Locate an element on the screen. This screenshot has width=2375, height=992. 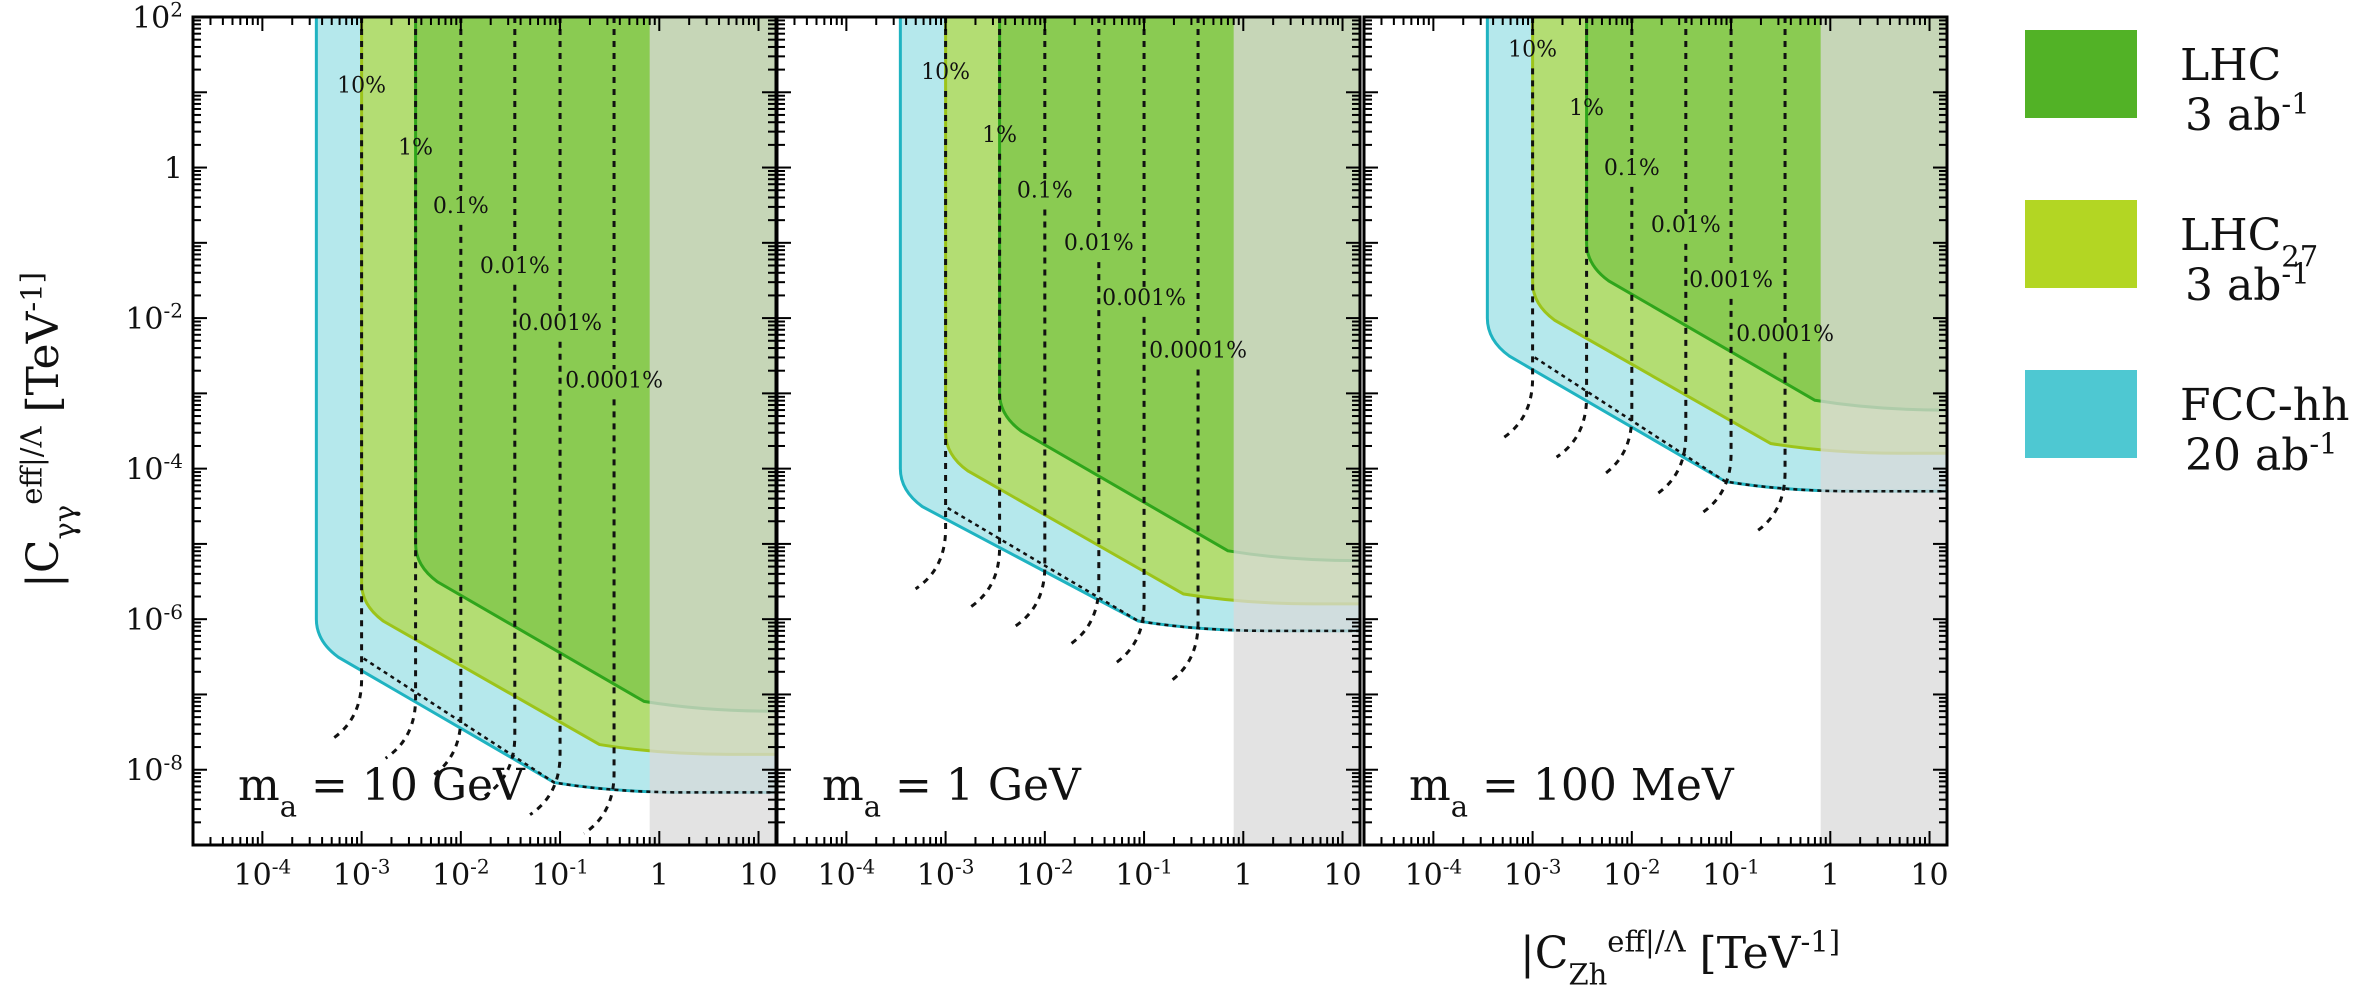
y-tick-label: 10⁻⁸ is located at coordinates (154, 769).